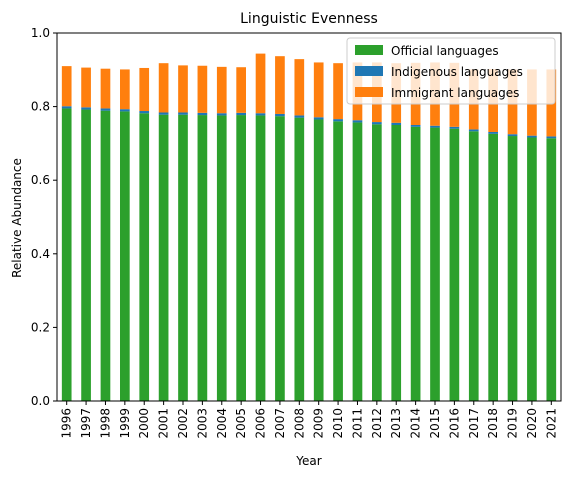 Image resolution: width=567 pixels, height=480 pixels. I want to click on legend-box, so click(451, 71).